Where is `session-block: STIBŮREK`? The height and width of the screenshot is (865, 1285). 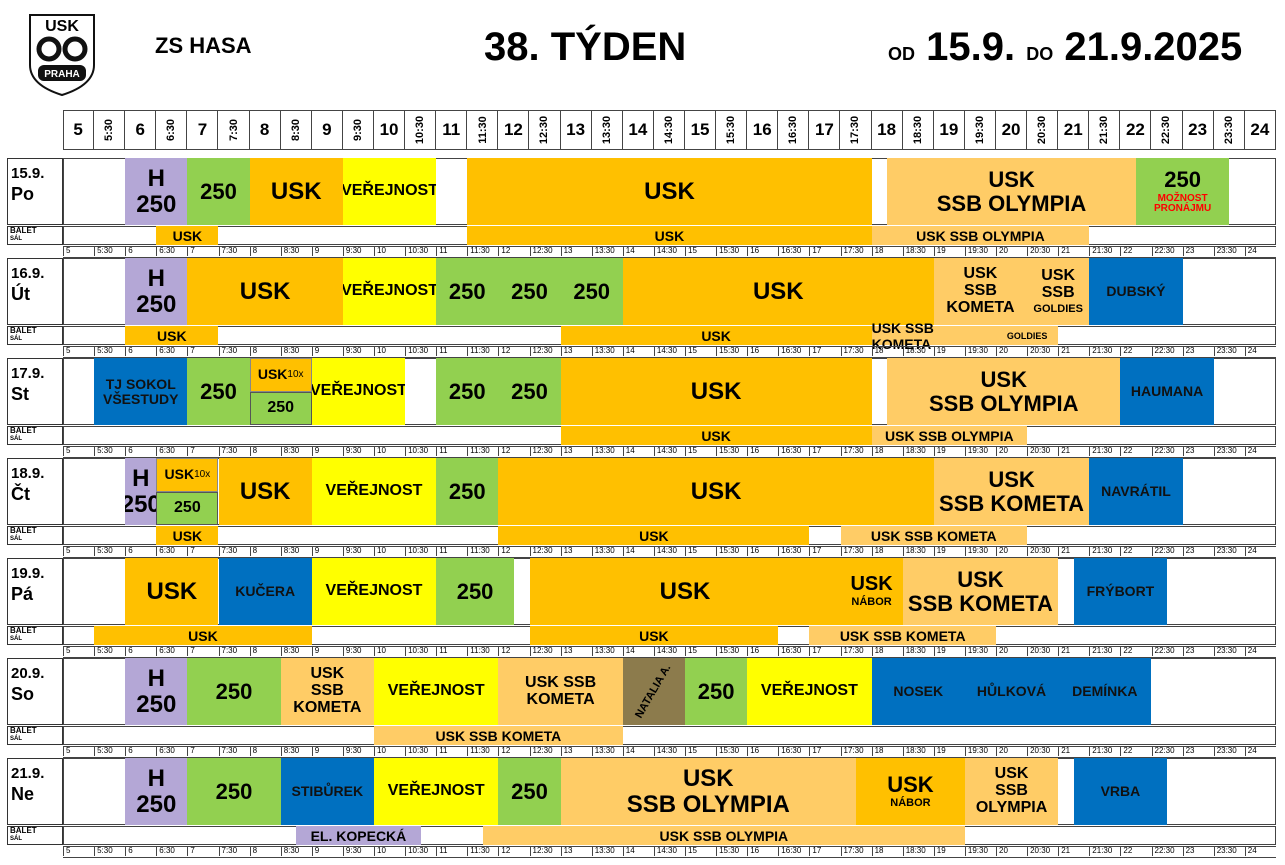
session-block: STIBŮREK is located at coordinates (327, 791).